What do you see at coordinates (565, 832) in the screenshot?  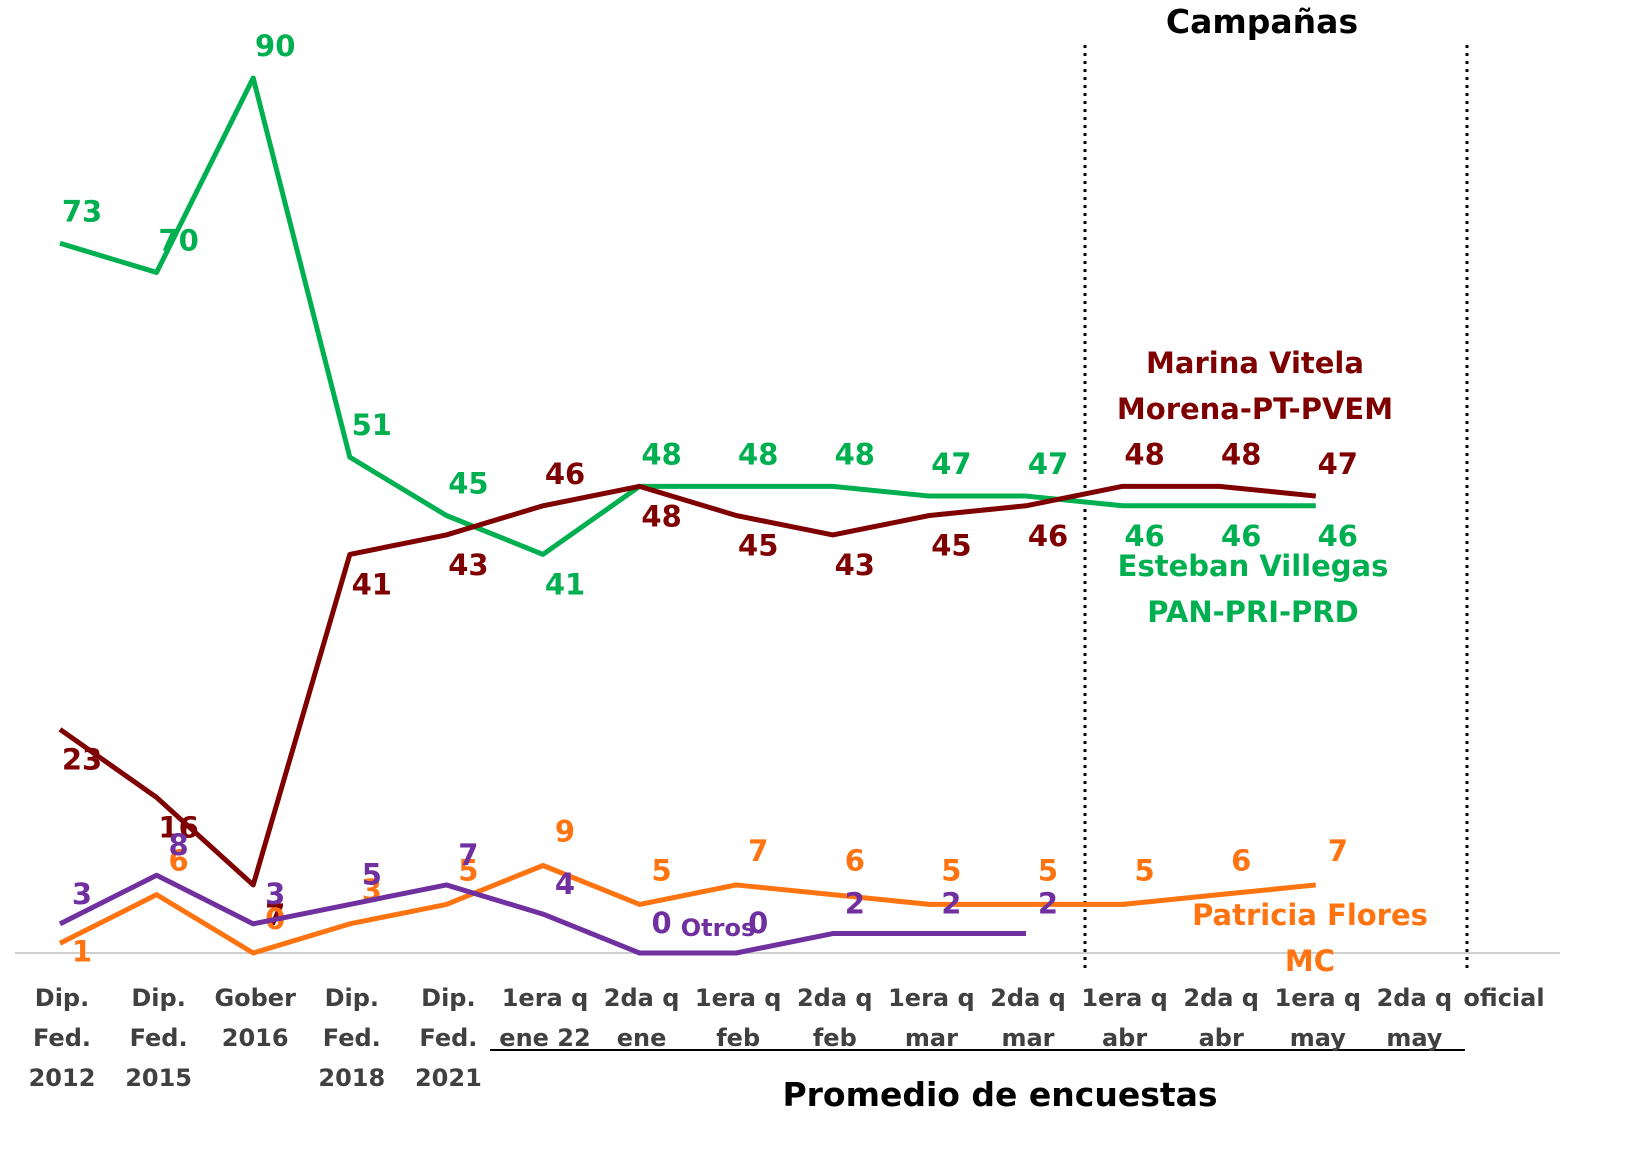 I see `data-label: 9` at bounding box center [565, 832].